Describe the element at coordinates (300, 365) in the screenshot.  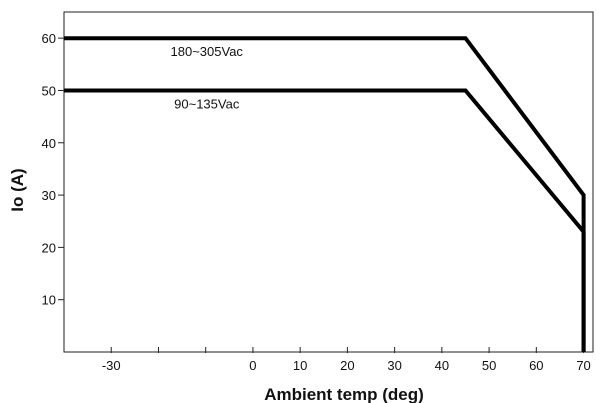
I see `x-tick-label: 10` at that location.